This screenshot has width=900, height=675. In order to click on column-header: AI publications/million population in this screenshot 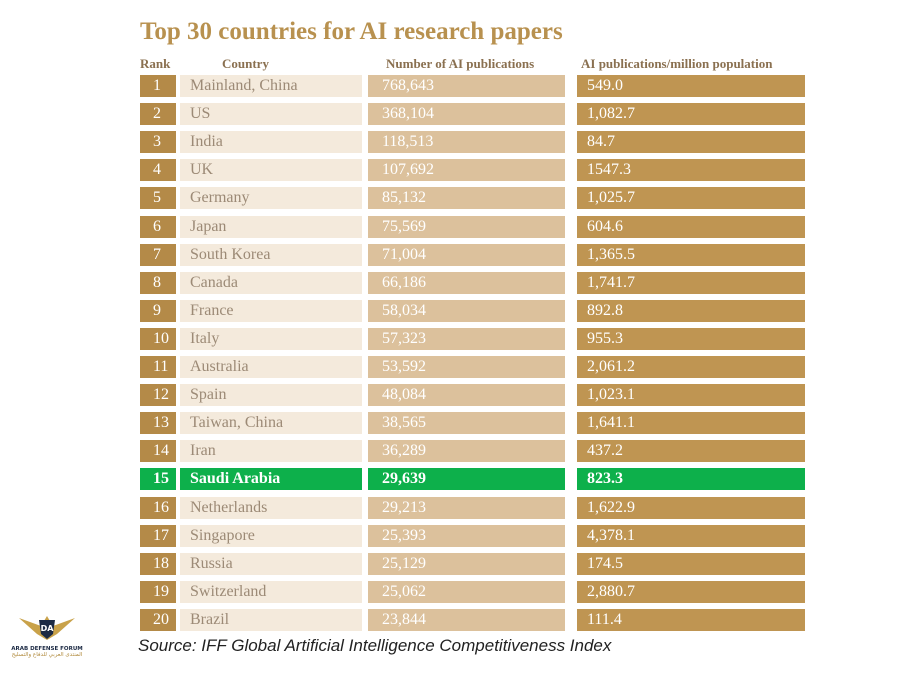, I will do `click(677, 63)`.